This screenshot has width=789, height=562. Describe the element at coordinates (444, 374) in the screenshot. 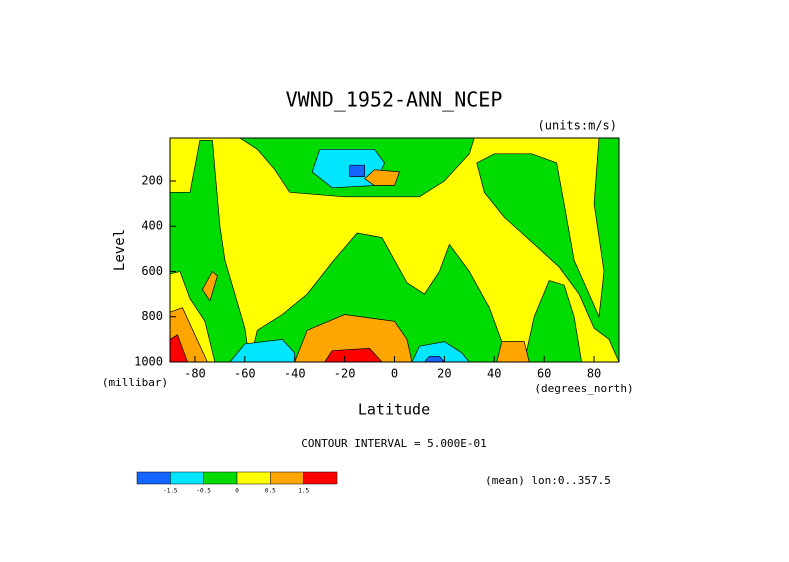

I see `x-tick-label: 20` at that location.